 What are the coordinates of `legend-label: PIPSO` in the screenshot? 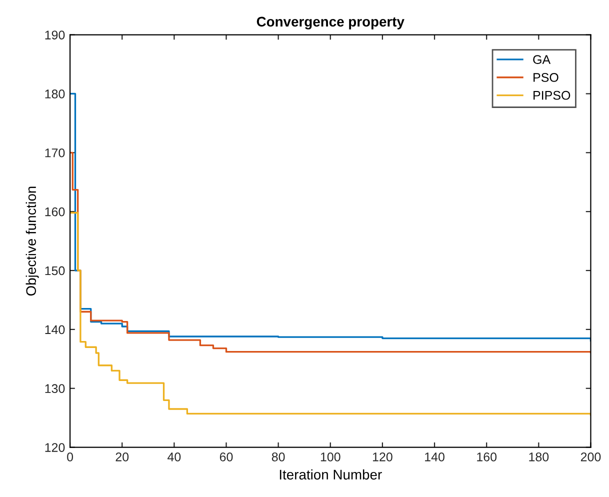 It's located at (552, 95).